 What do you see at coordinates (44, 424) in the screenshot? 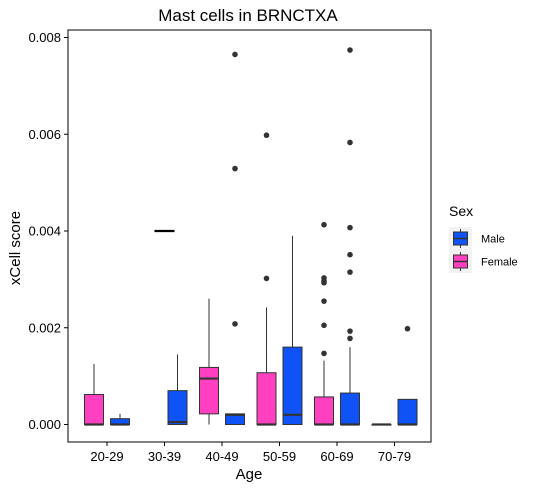
I see `y-tick-label: 0.000` at bounding box center [44, 424].